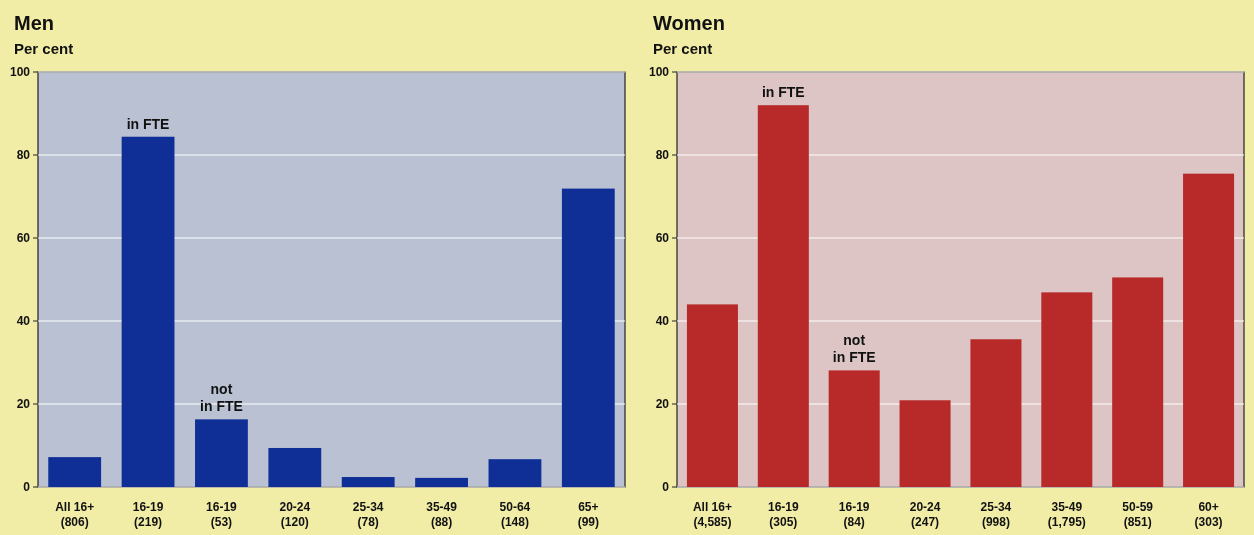 This screenshot has width=1254, height=535. What do you see at coordinates (295, 514) in the screenshot?
I see `x-tick-label: 20-24 (120)` at bounding box center [295, 514].